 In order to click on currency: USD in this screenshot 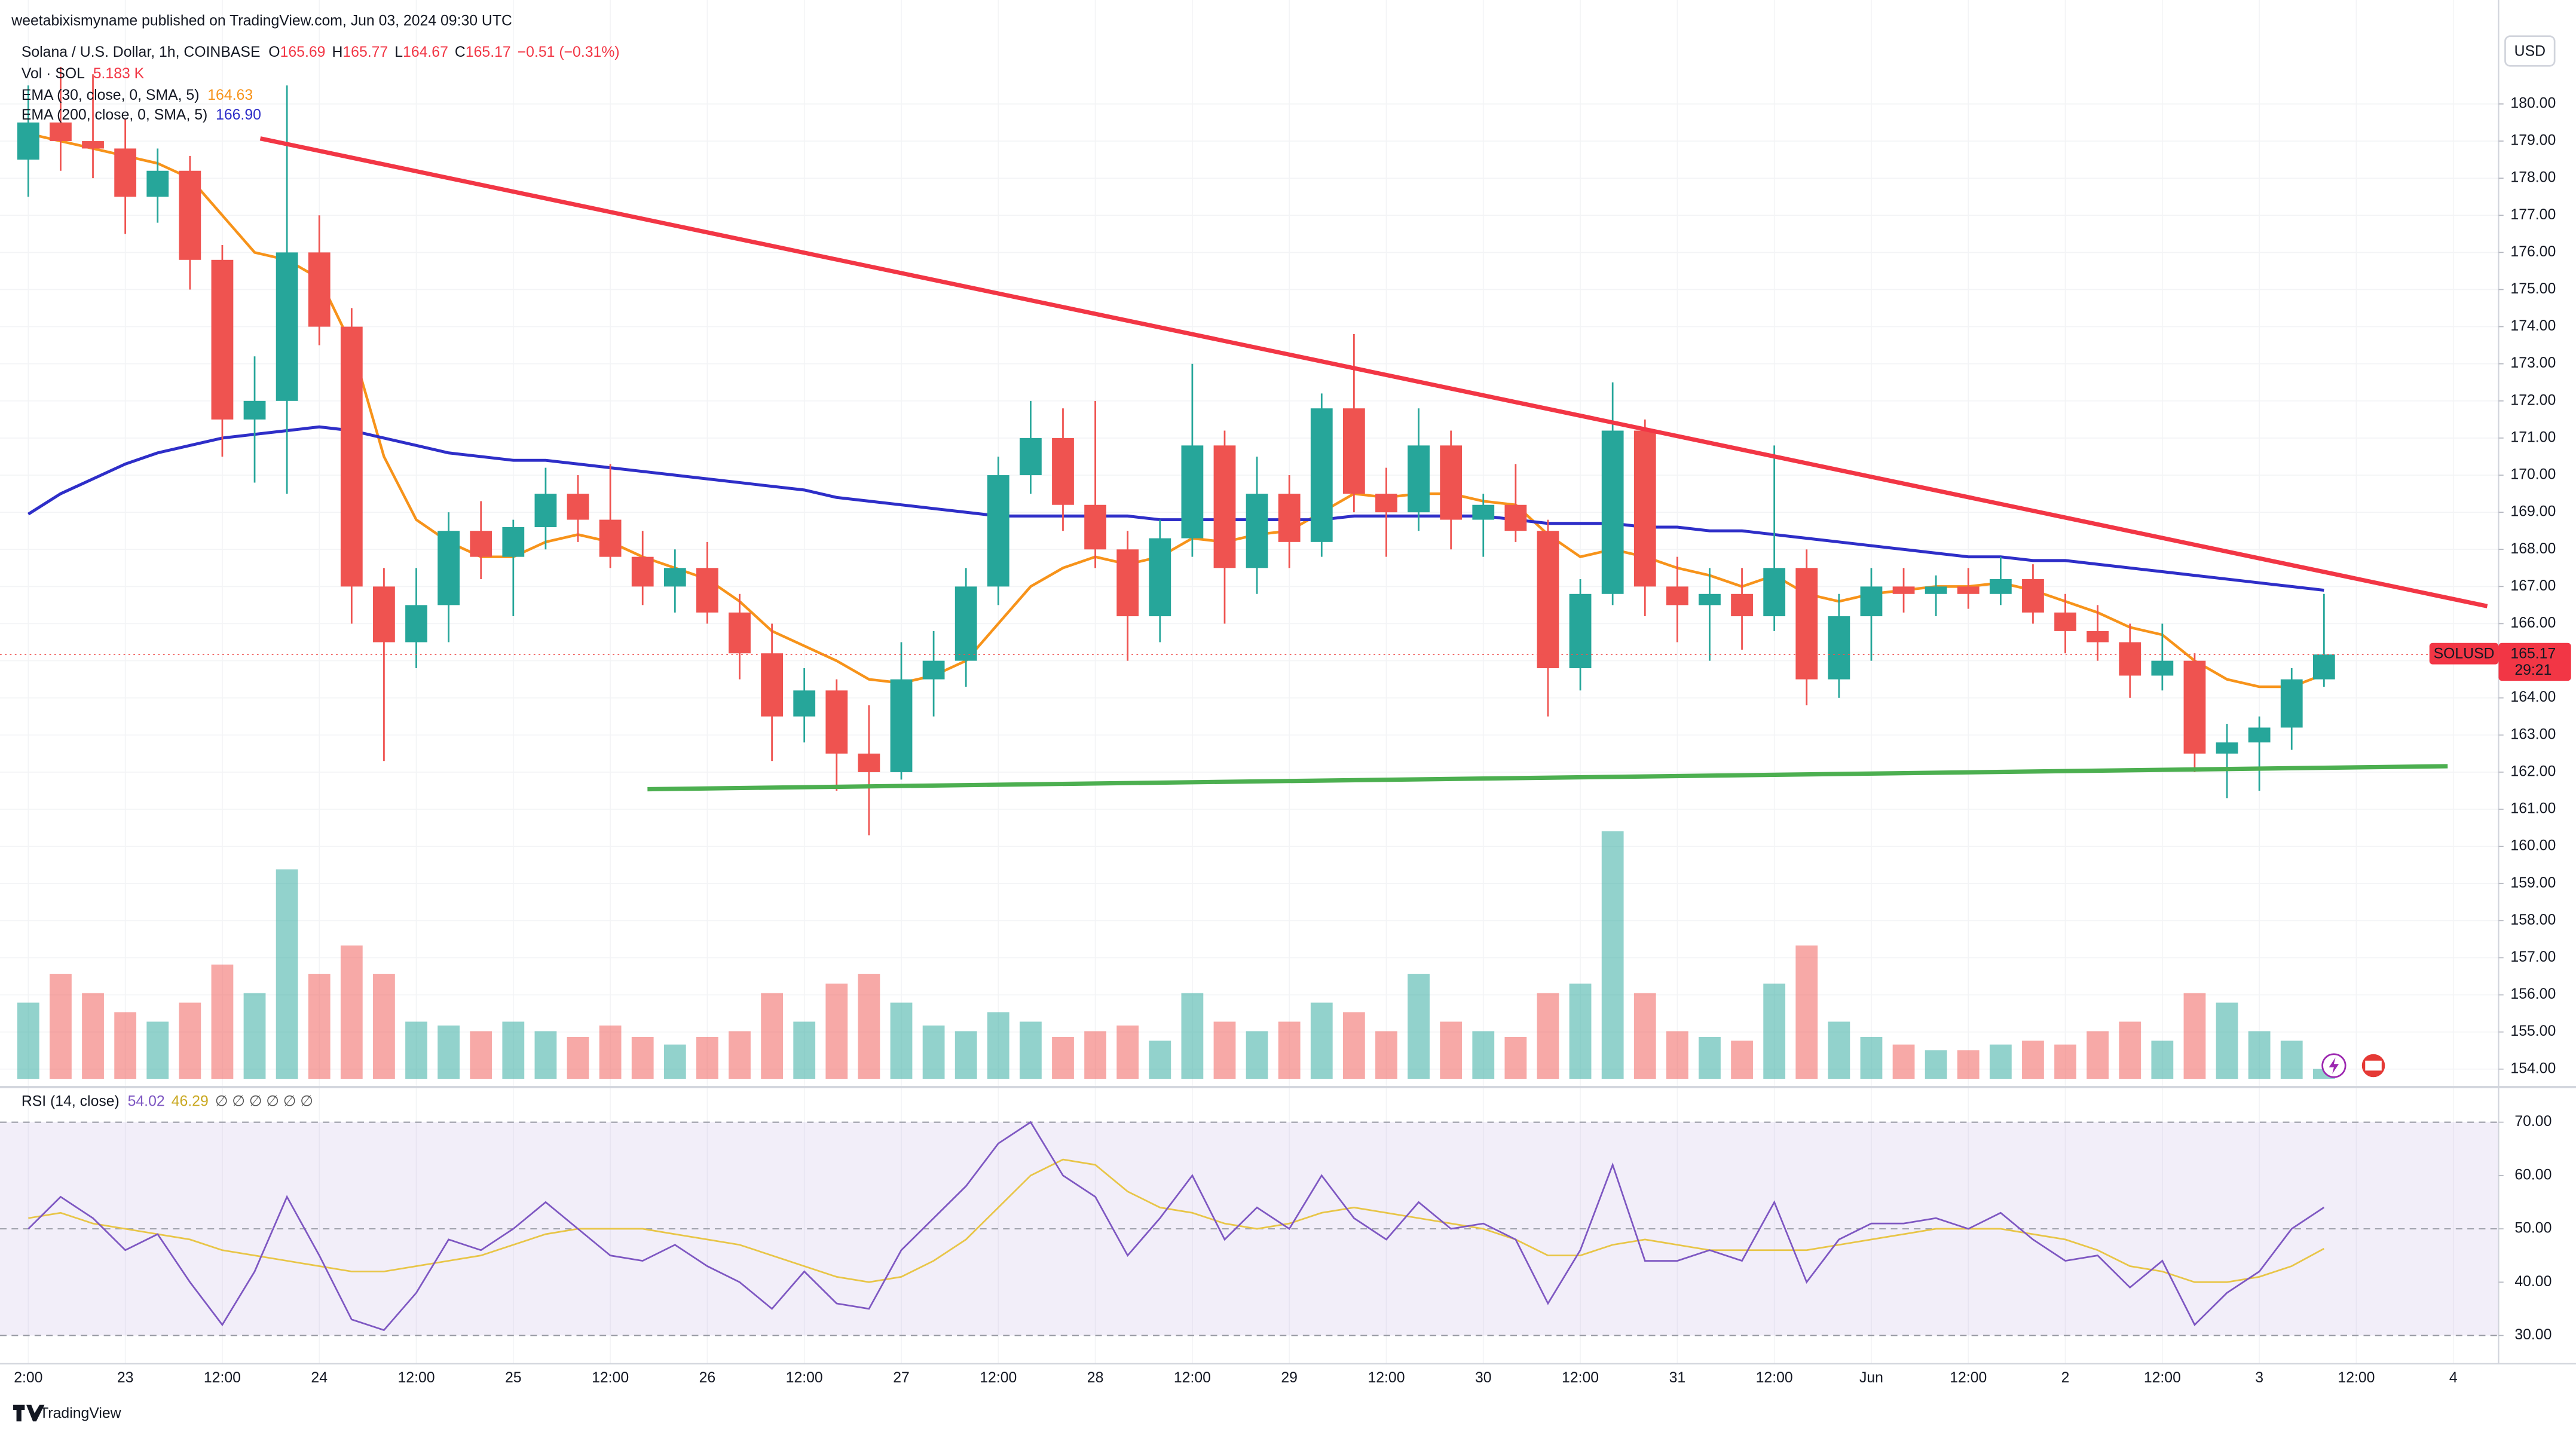, I will do `click(2530, 51)`.